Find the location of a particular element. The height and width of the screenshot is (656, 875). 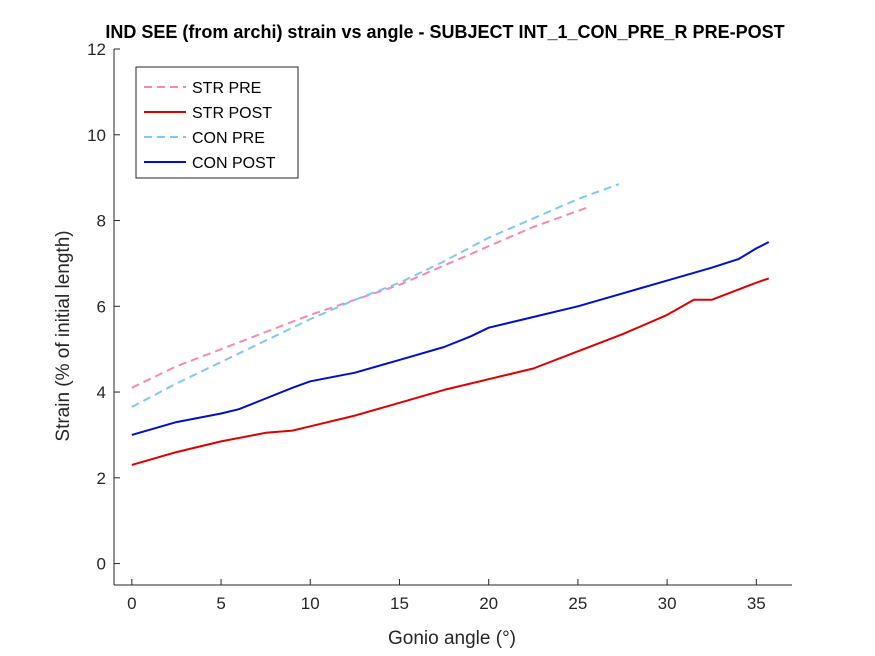

x-tick-label: 25 is located at coordinates (577, 603).